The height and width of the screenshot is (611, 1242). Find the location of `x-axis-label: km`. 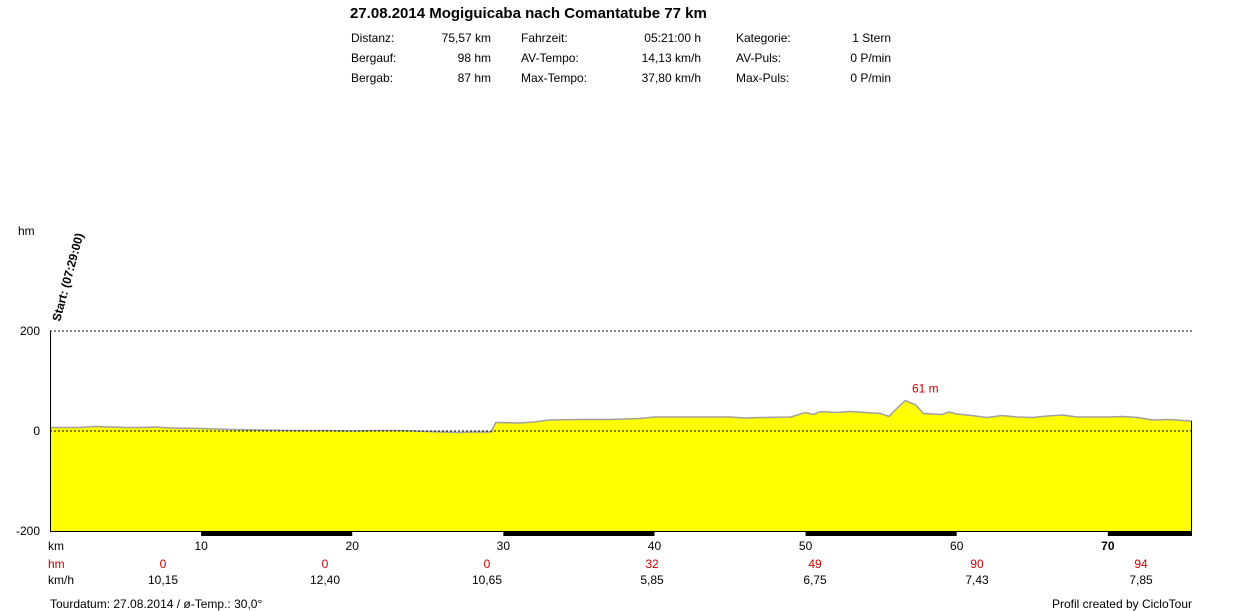

x-axis-label: km is located at coordinates (56, 546).